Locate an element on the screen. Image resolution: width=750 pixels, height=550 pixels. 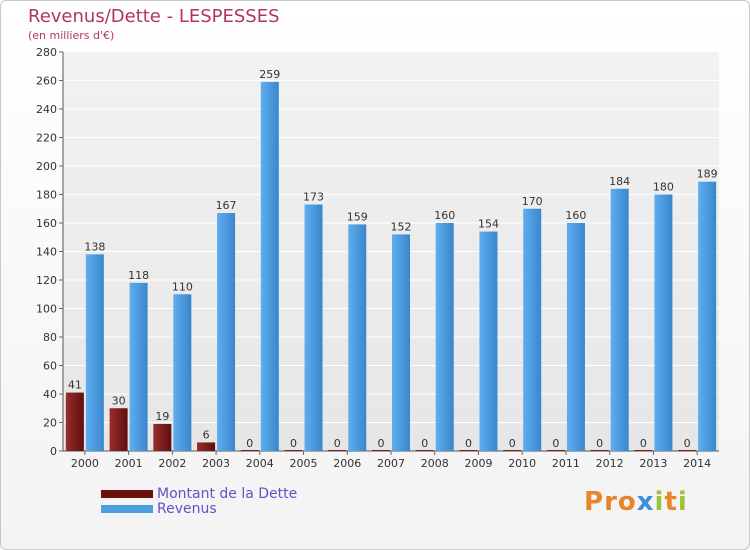
chart-subtitle: (en milliers d'€) is located at coordinates (71, 35).